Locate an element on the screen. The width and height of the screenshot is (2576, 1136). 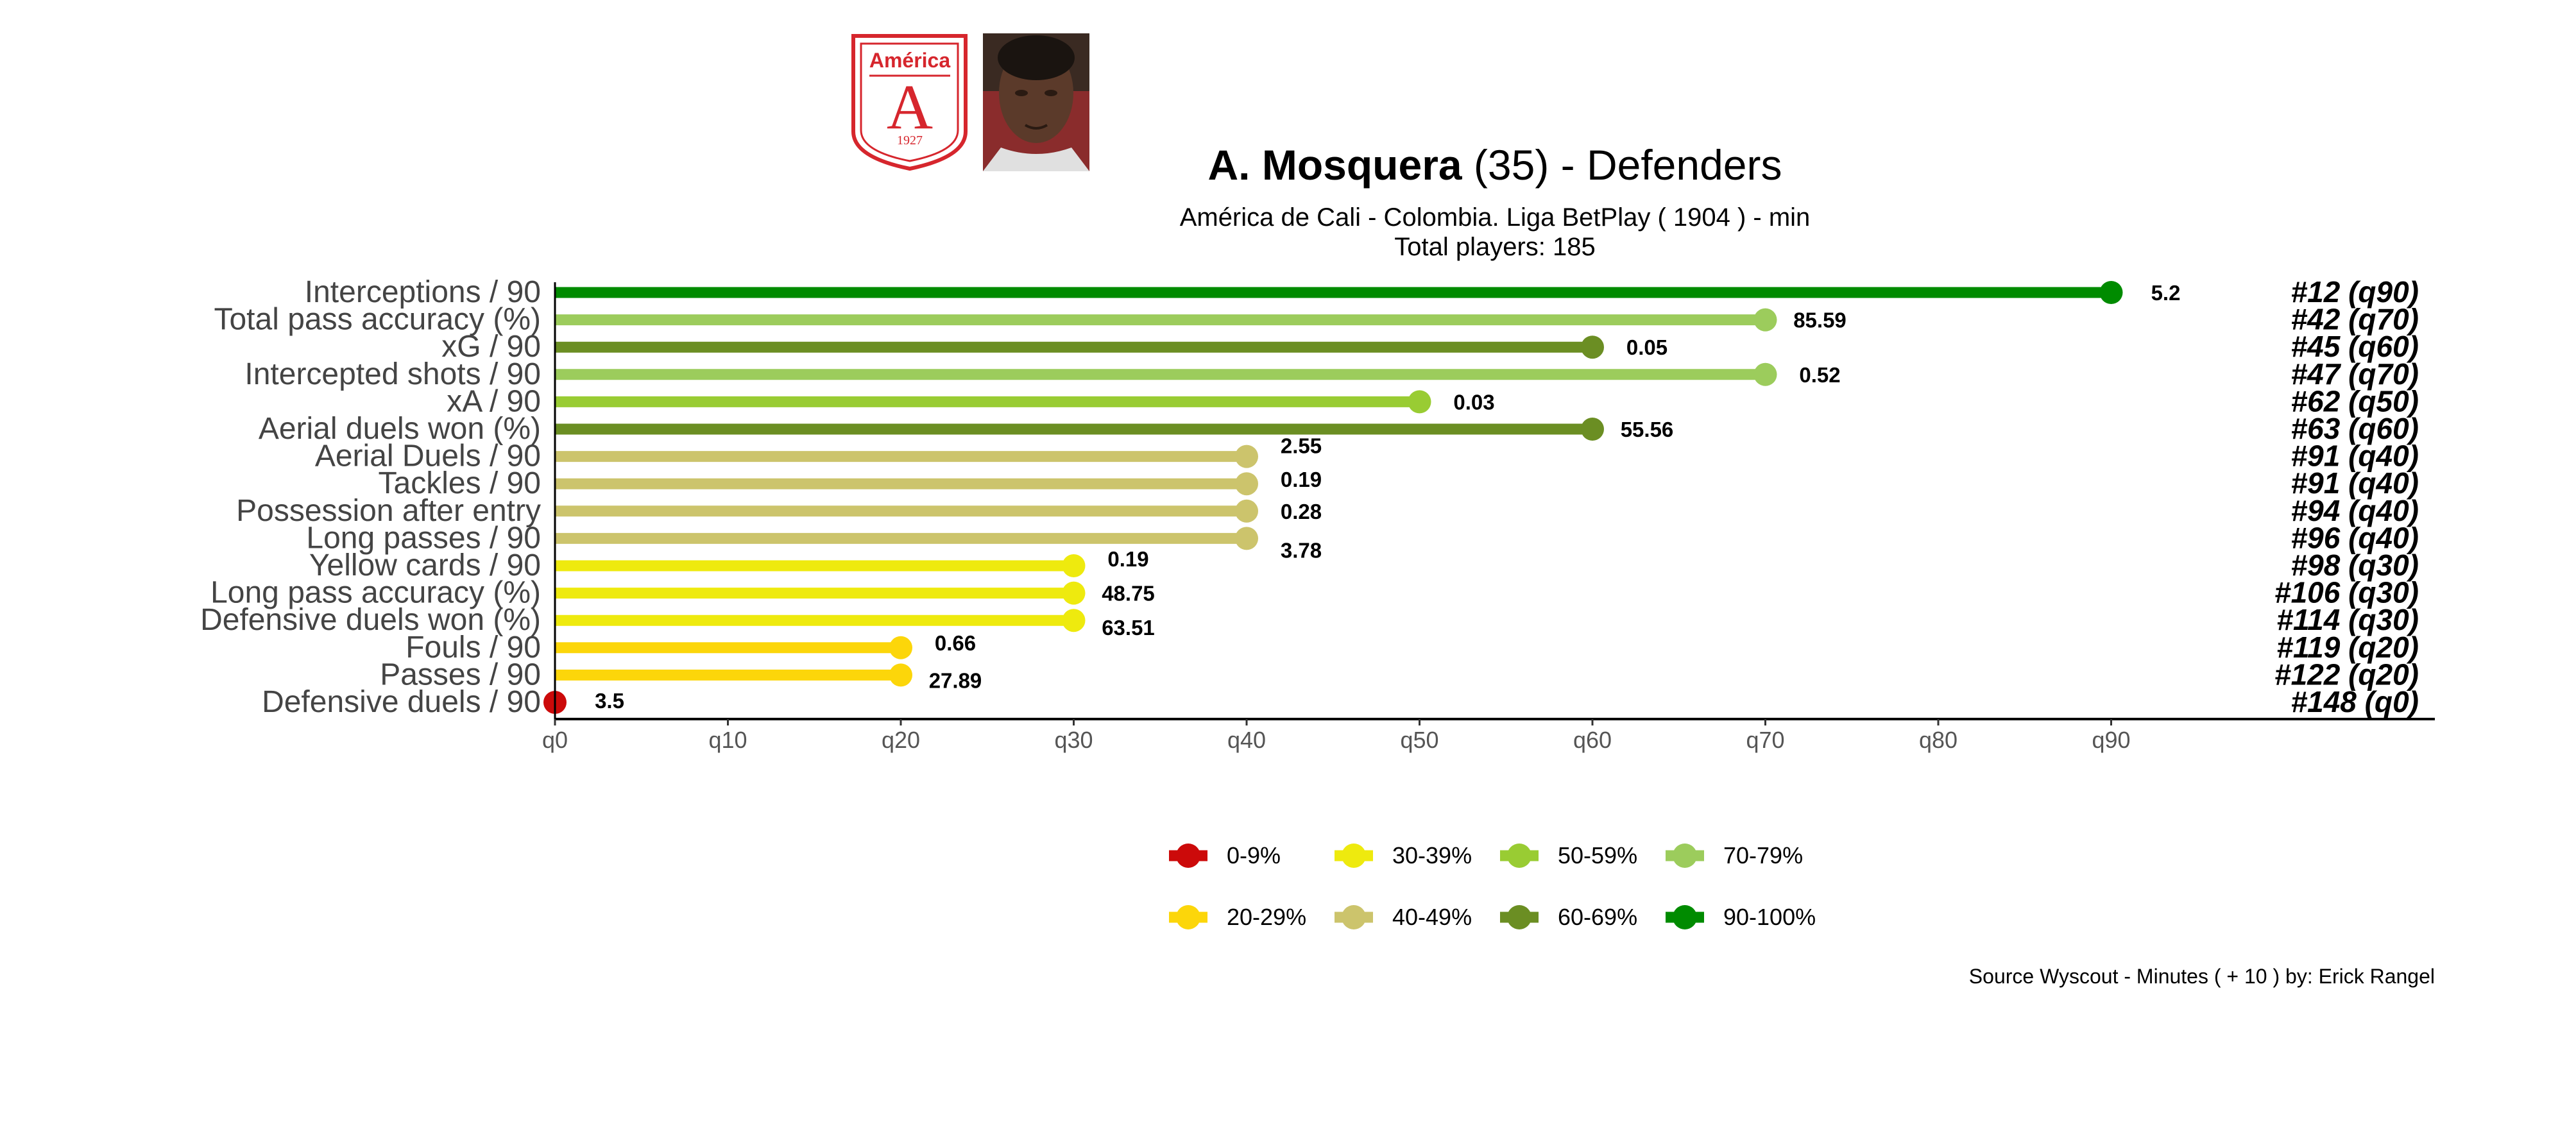
category-label: Defensive duels won (%) is located at coordinates (370, 620).